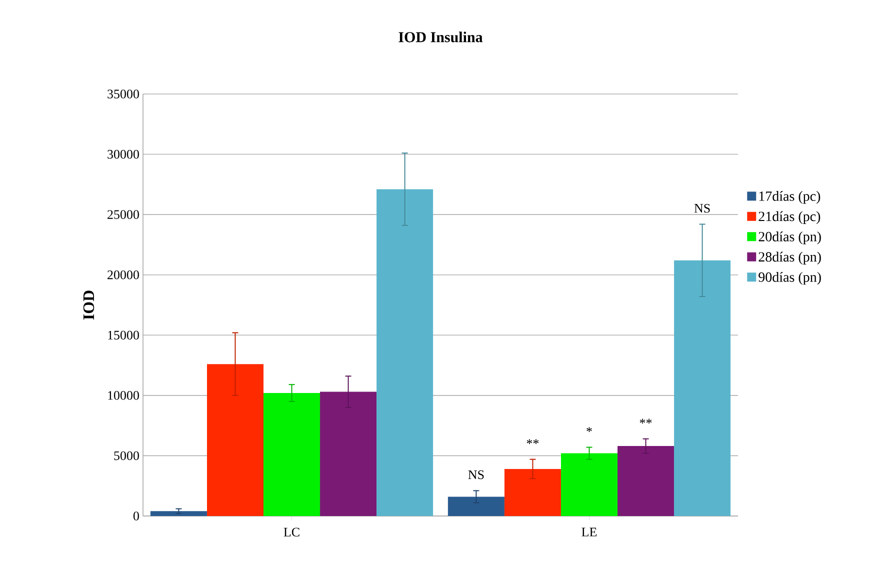 The image size is (871, 562). I want to click on y-tick-label: 5000, so click(126, 455).